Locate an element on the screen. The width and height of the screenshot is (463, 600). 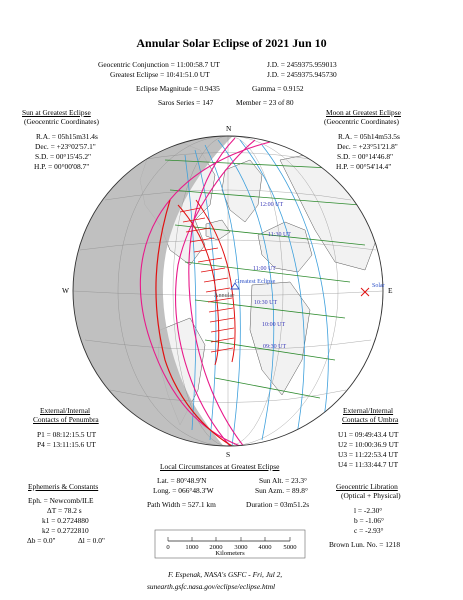
contact-u4: U4 = 11:33:44.7 UT is located at coordinates (368, 464).